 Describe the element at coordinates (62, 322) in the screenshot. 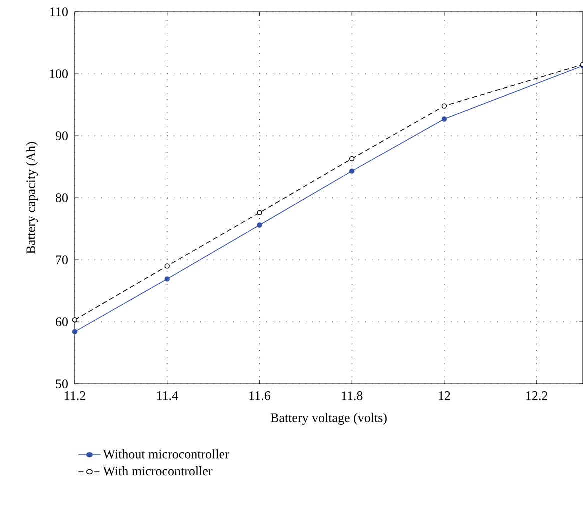

I see `y-tick-label: 60` at that location.